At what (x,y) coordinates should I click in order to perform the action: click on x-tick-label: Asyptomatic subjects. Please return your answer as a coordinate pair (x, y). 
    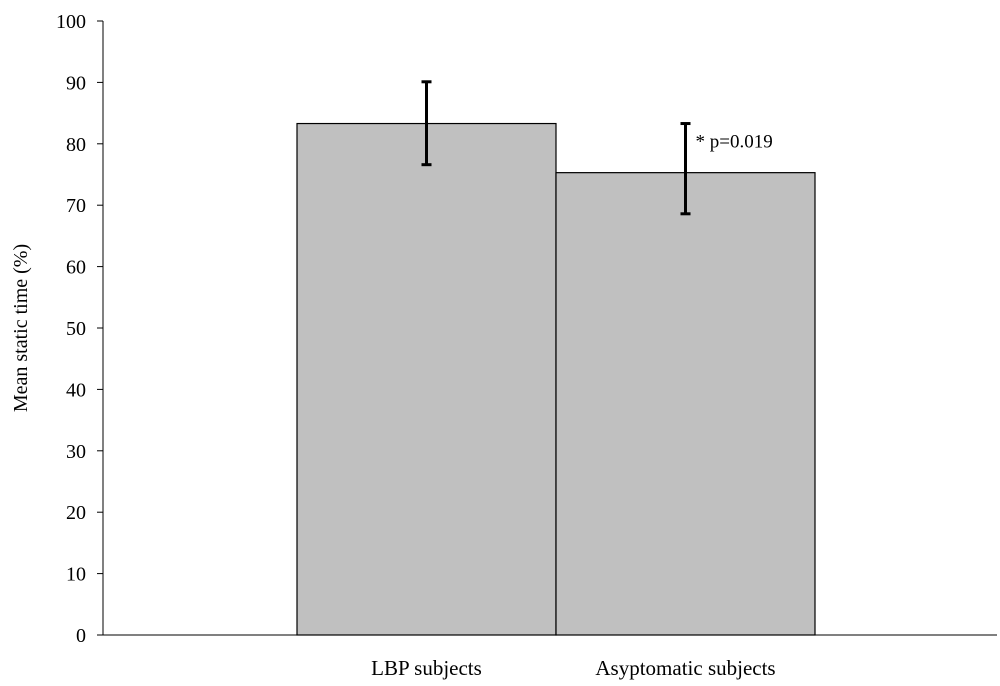
    Looking at the image, I should click on (685, 668).